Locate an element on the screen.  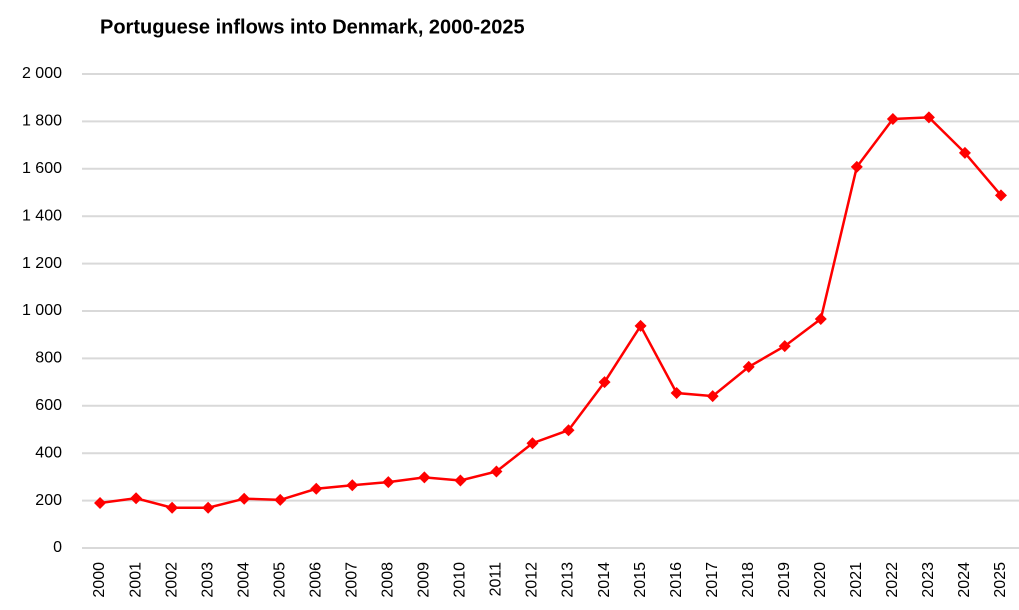
y-tick-label: 200 is located at coordinates (48, 500).